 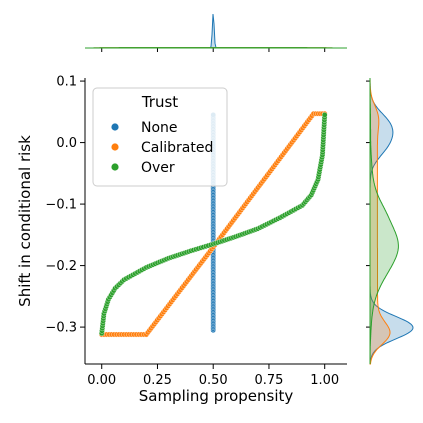 What do you see at coordinates (66, 82) in the screenshot?
I see `y-tick-label: 0.1` at bounding box center [66, 82].